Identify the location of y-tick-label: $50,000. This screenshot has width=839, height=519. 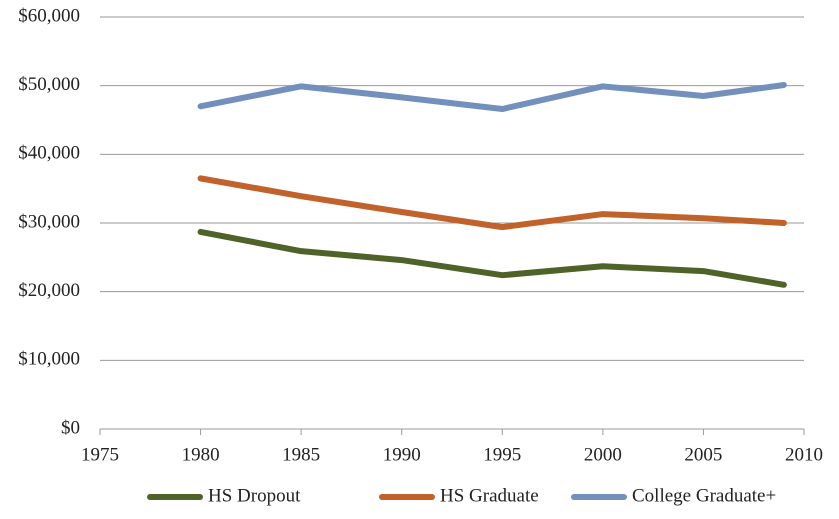
(49, 84).